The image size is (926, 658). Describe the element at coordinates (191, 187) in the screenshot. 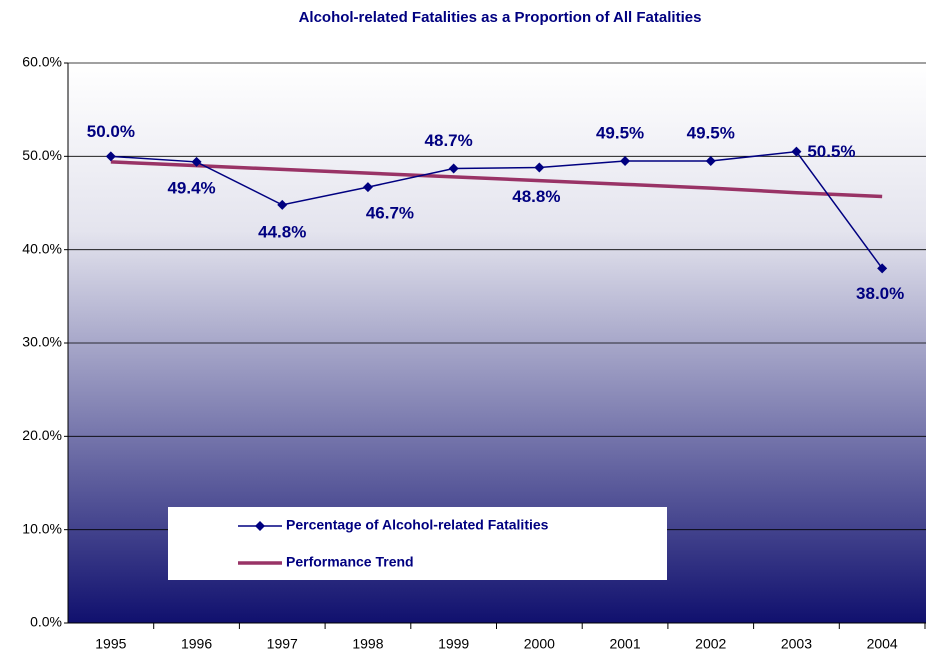

I see `data-label: 49.4%` at that location.